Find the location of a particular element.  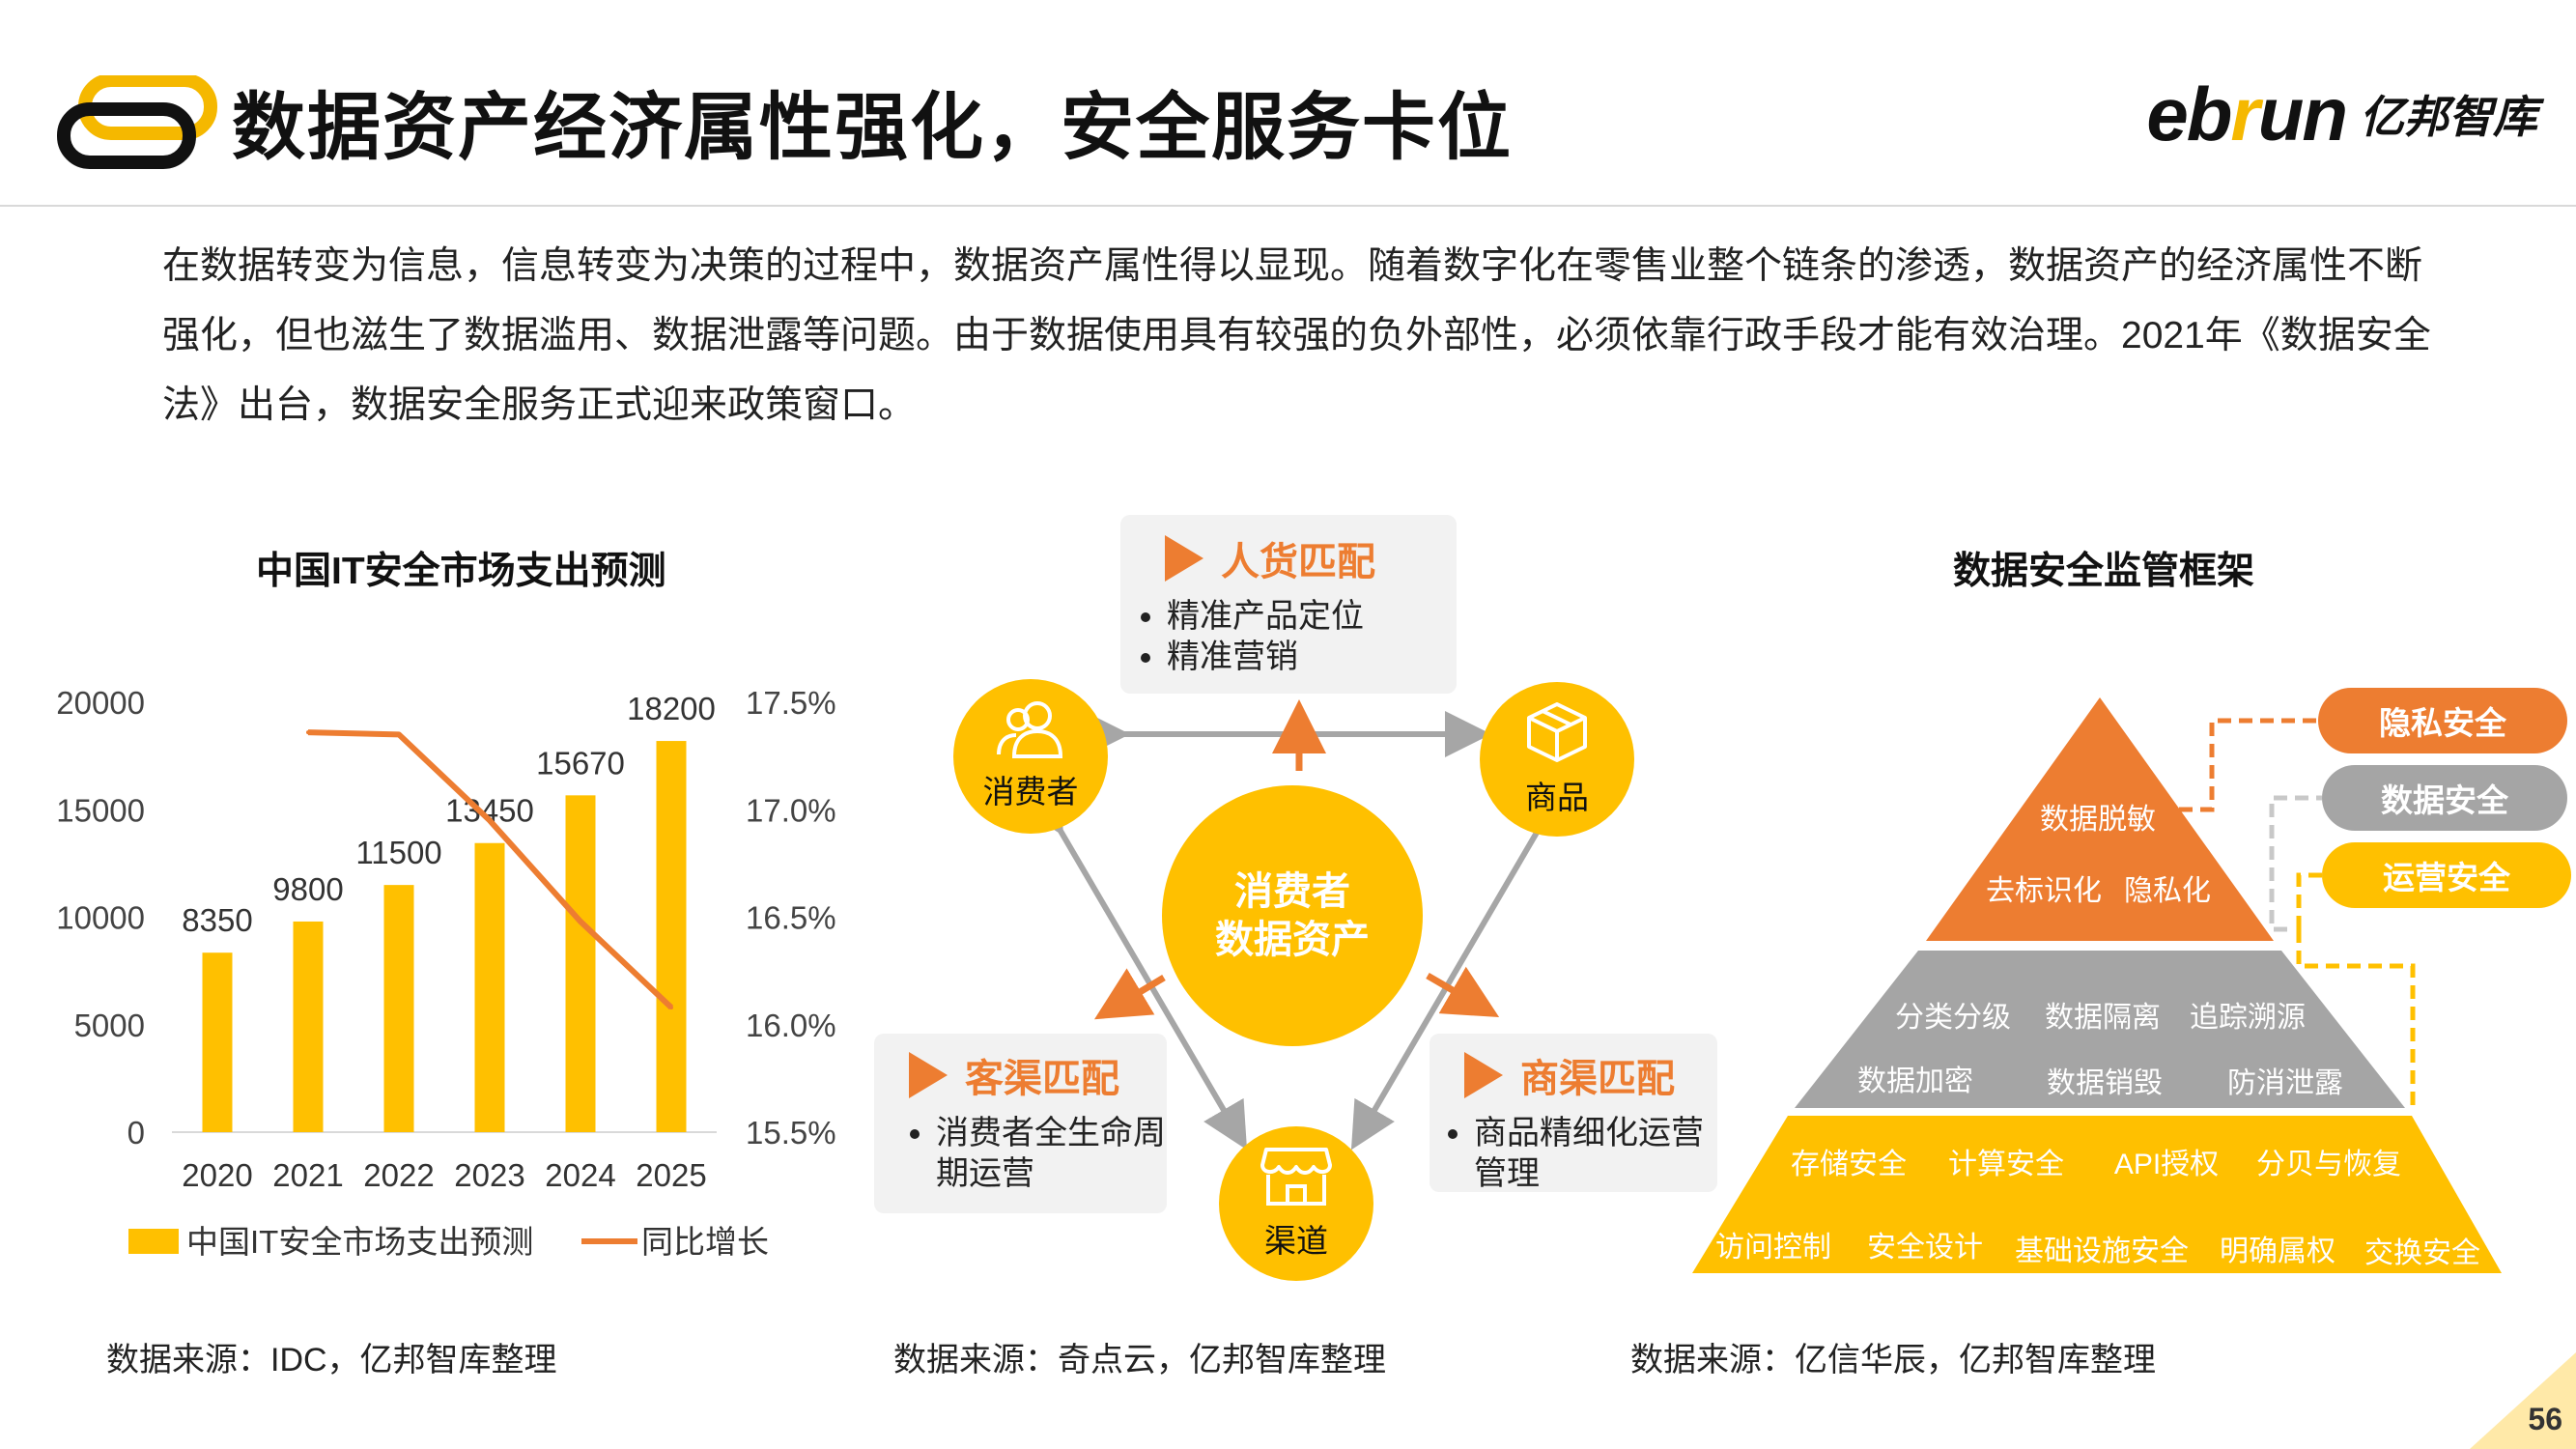

panel-top-item: 精准产品定位 is located at coordinates (1312, 616).